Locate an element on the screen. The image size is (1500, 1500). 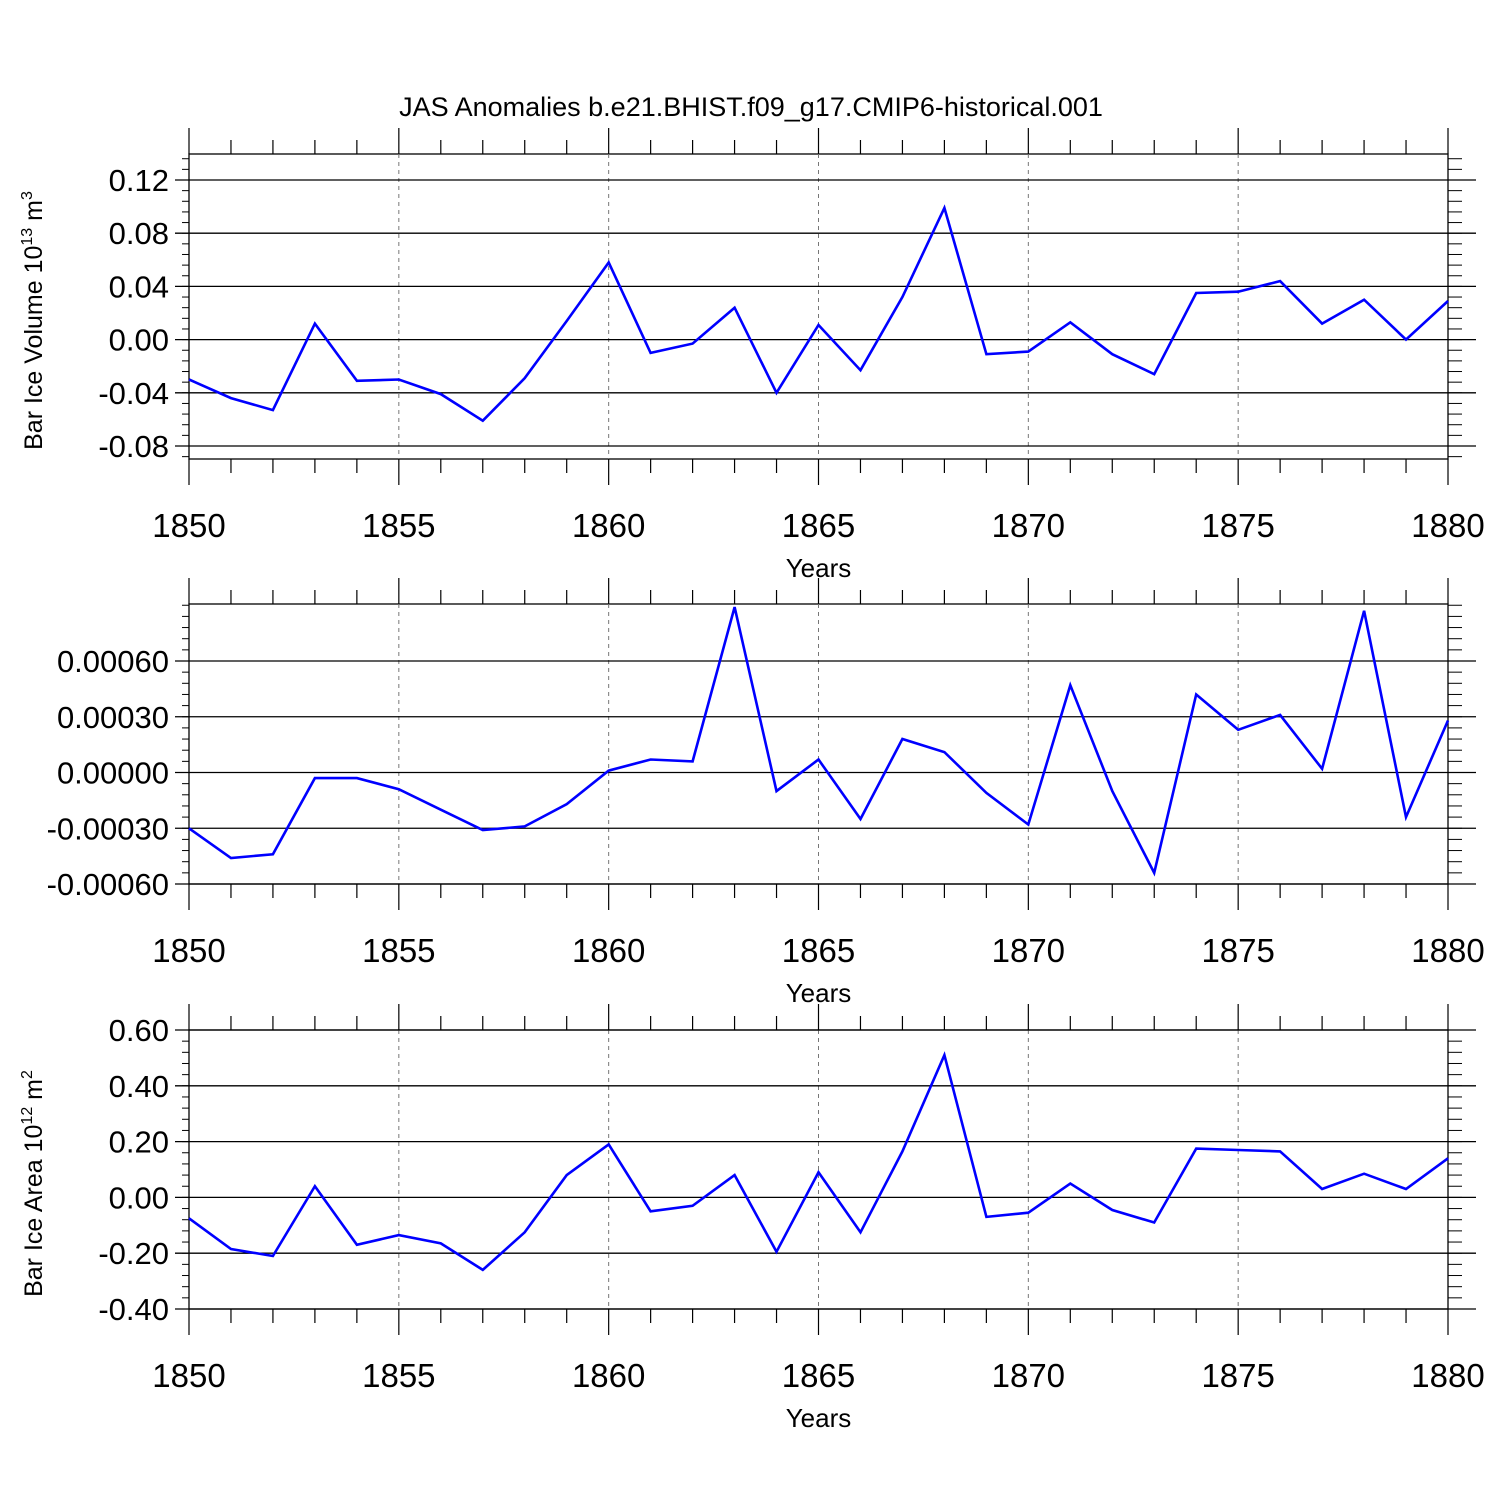
y-axis-label-text: Bar Ice Volume 10 is located at coordinates (34, 348).